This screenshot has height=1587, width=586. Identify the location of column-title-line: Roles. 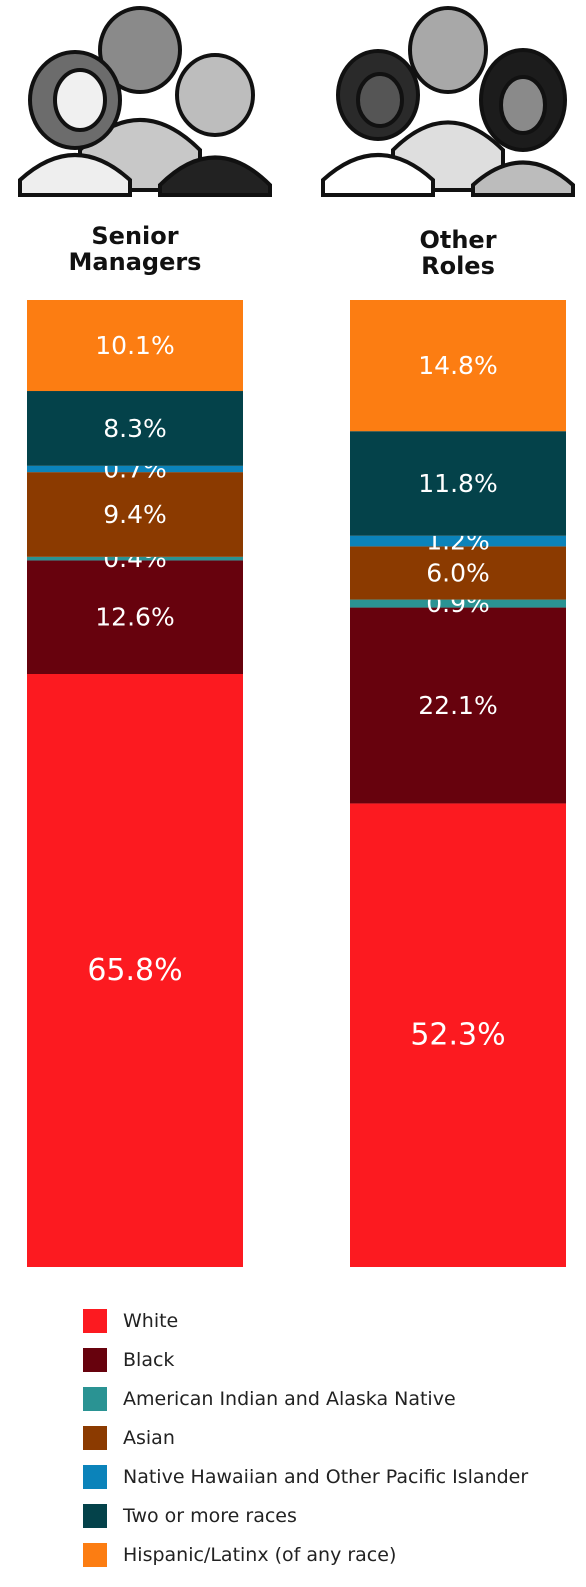
(458, 266).